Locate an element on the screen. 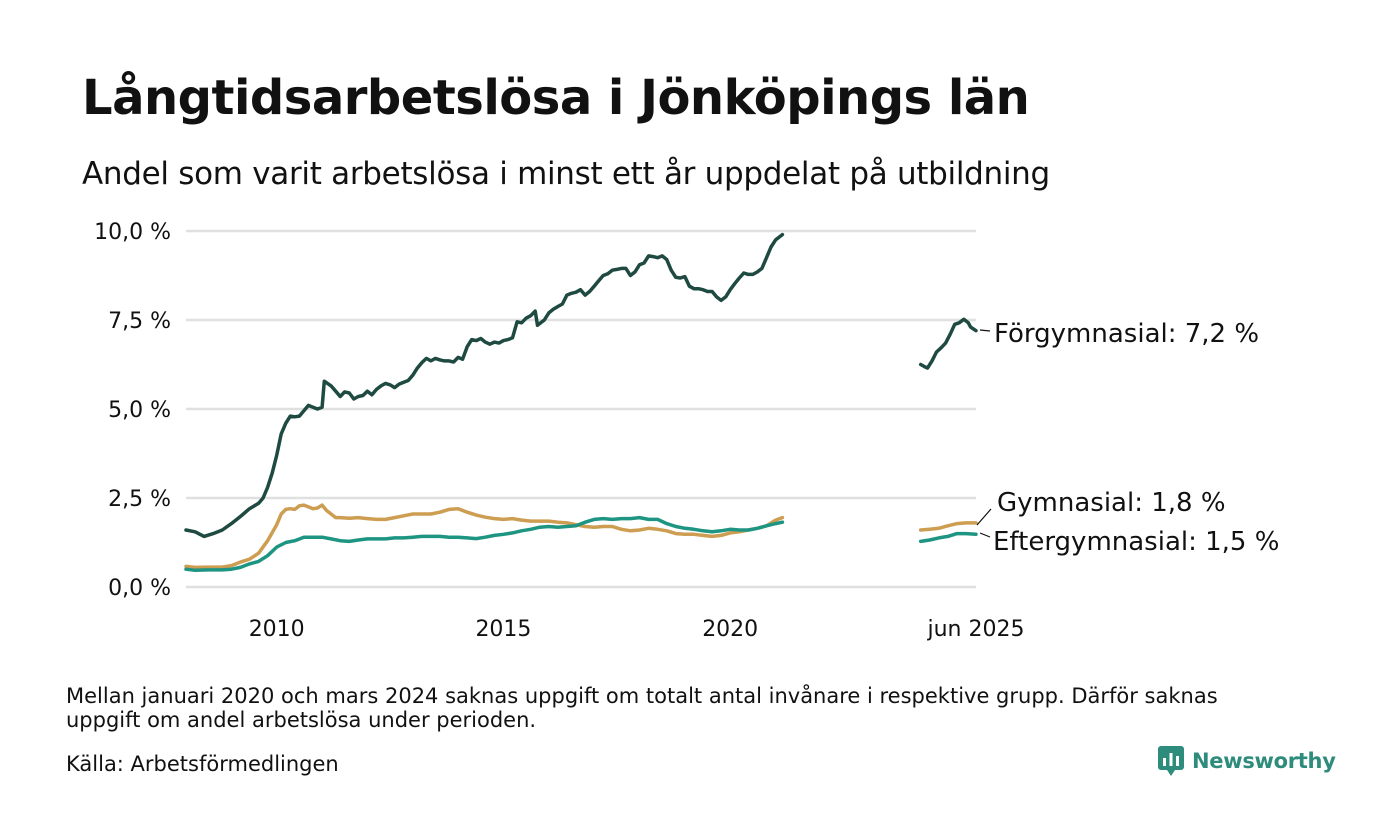 Image resolution: width=1400 pixels, height=840 pixels. brand-logo: Newsworthy is located at coordinates (1247, 761).